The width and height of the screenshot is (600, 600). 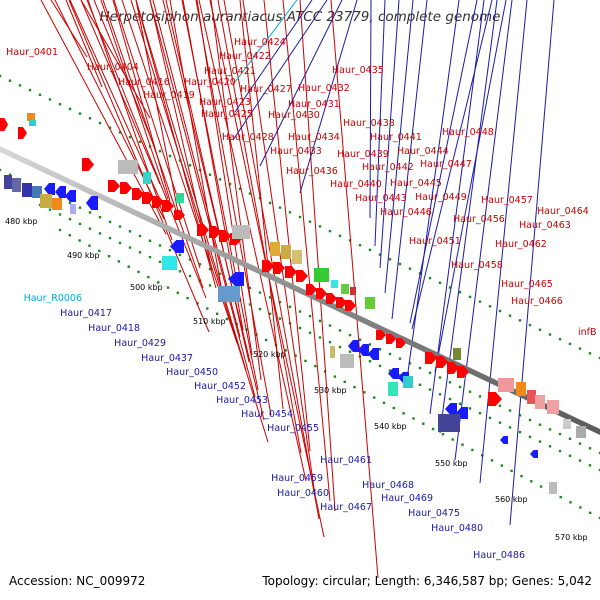 I want to click on gene-label: Haur_0449, so click(x=441, y=197).